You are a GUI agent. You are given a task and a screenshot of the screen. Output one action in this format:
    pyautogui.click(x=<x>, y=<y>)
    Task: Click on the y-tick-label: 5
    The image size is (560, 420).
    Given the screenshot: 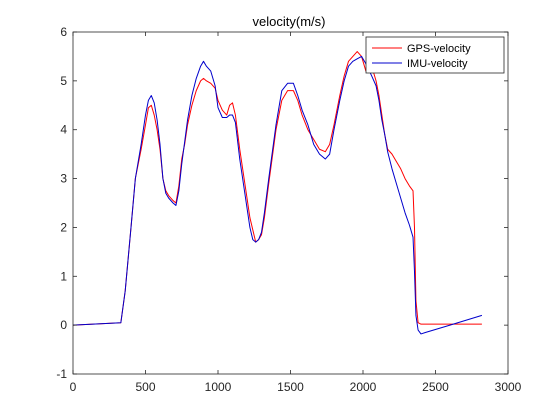 What is the action you would take?
    pyautogui.click(x=63, y=81)
    